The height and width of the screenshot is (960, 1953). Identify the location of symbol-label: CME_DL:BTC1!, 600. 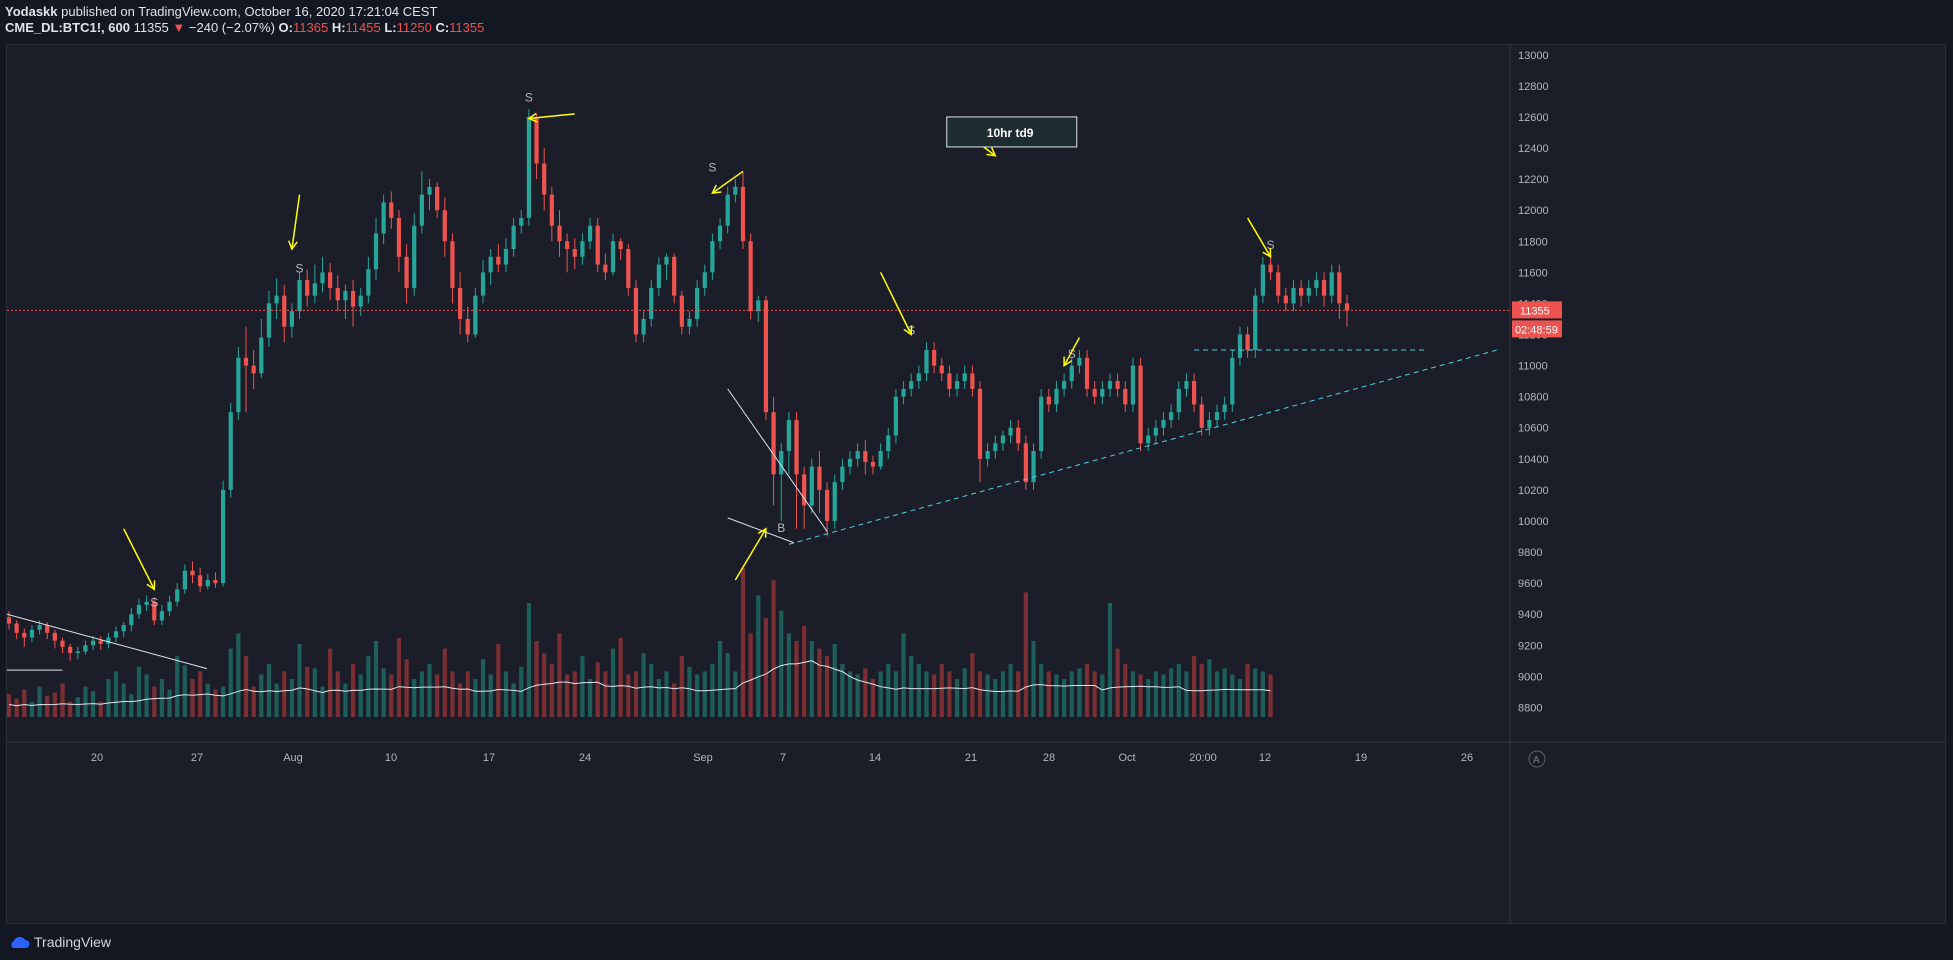
(67, 27).